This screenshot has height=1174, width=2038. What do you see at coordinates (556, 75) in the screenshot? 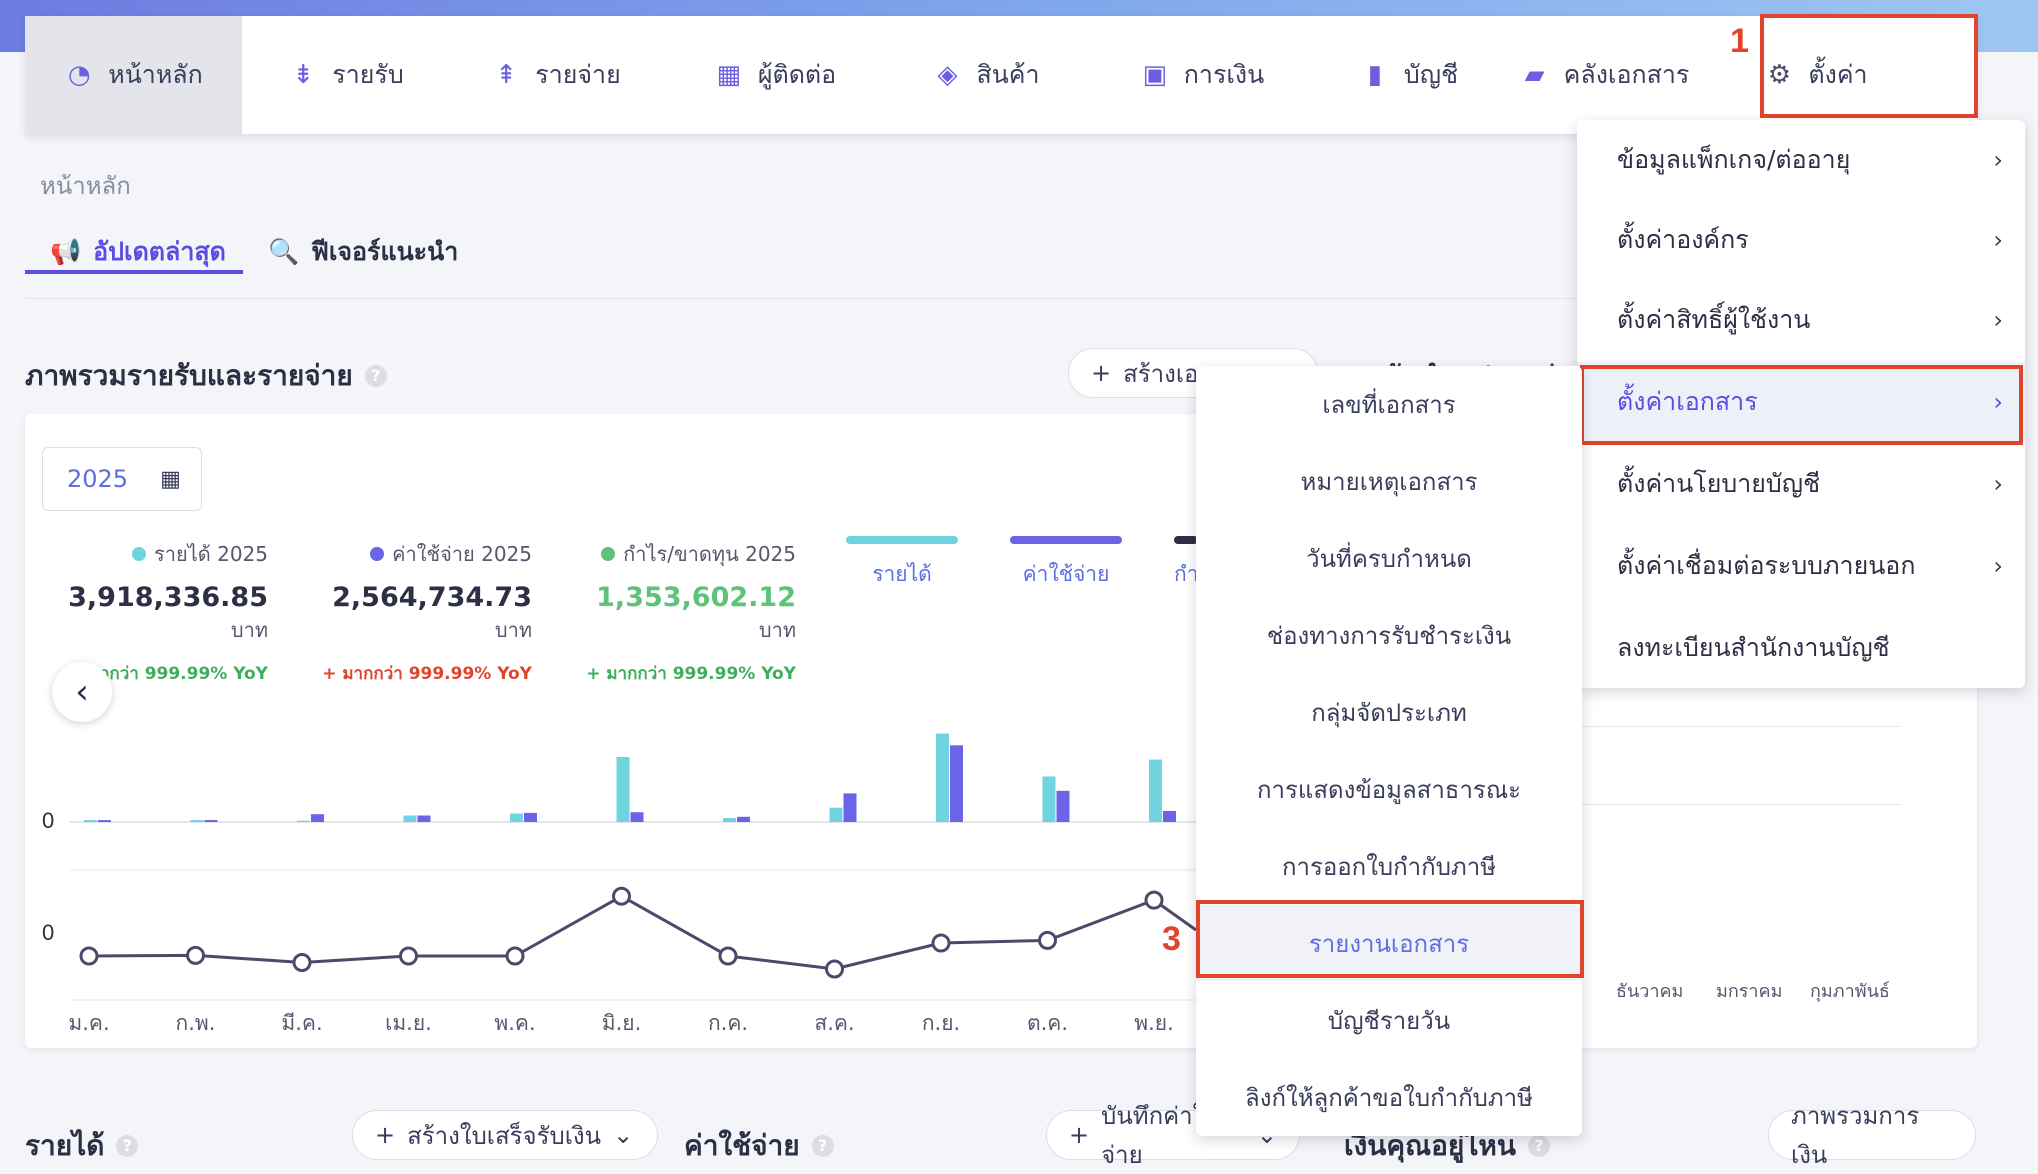
I see `nav-expense: ⇞ รายจ่าย` at bounding box center [556, 75].